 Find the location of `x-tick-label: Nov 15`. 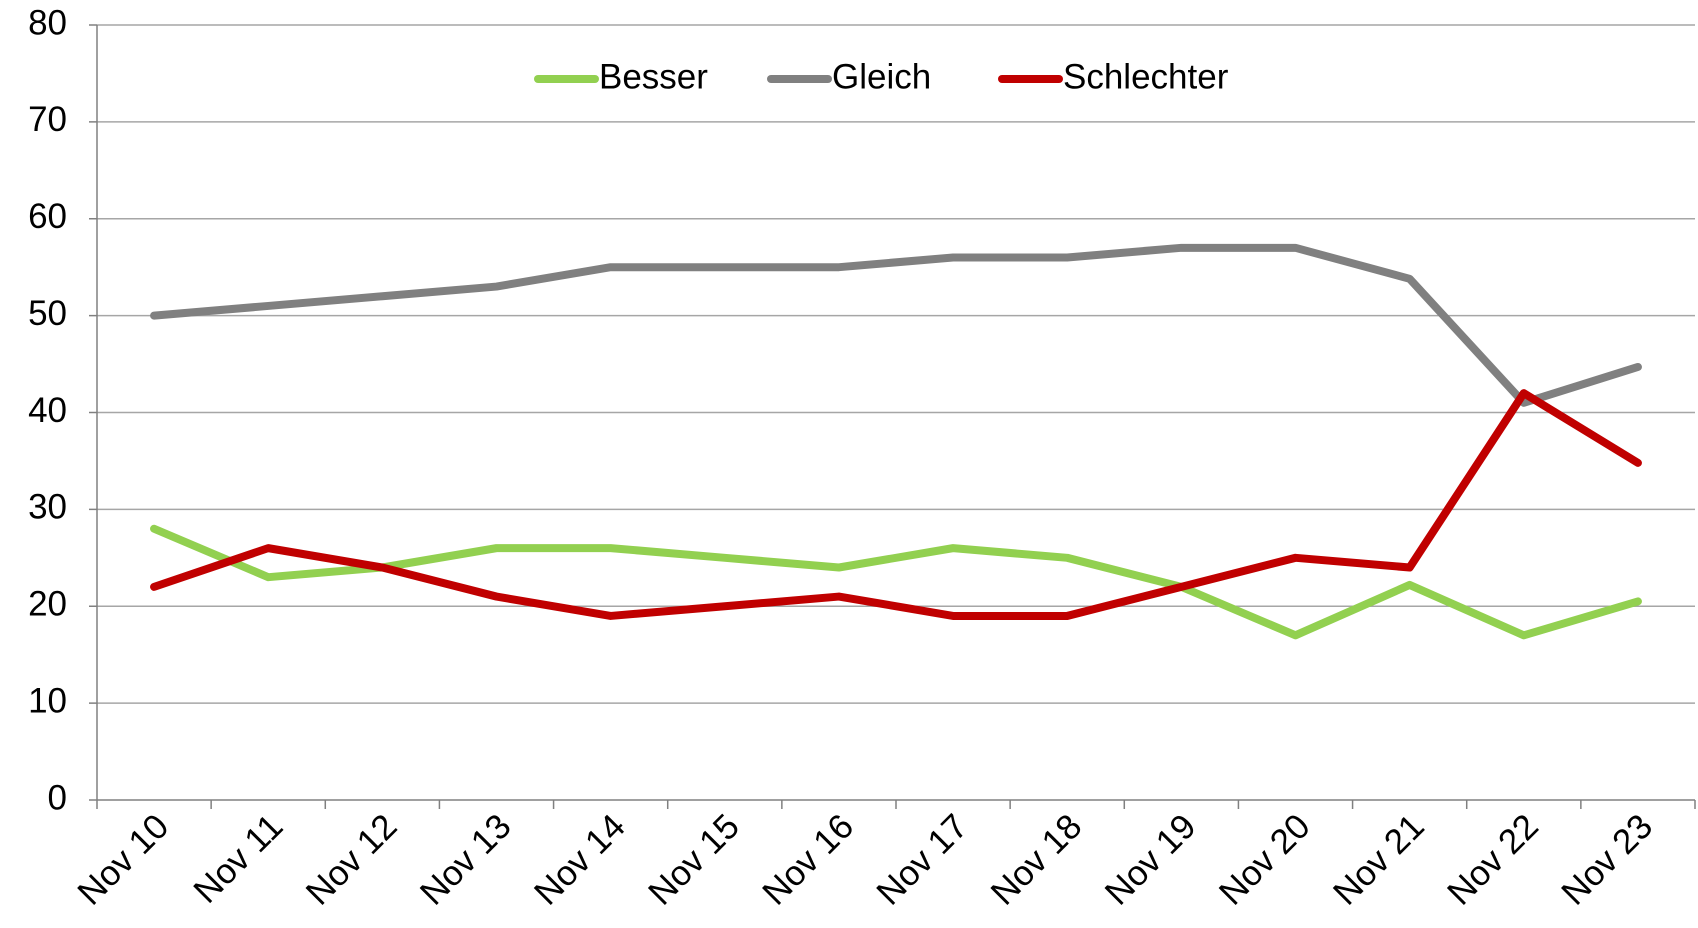

x-tick-label: Nov 15 is located at coordinates (694, 860).